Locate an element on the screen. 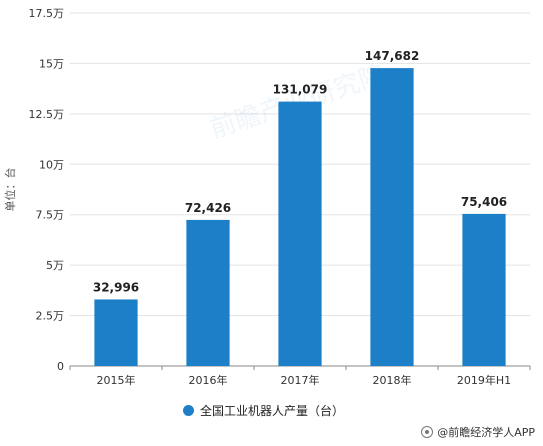 The image size is (543, 446). data-label: 32,996 is located at coordinates (116, 287).